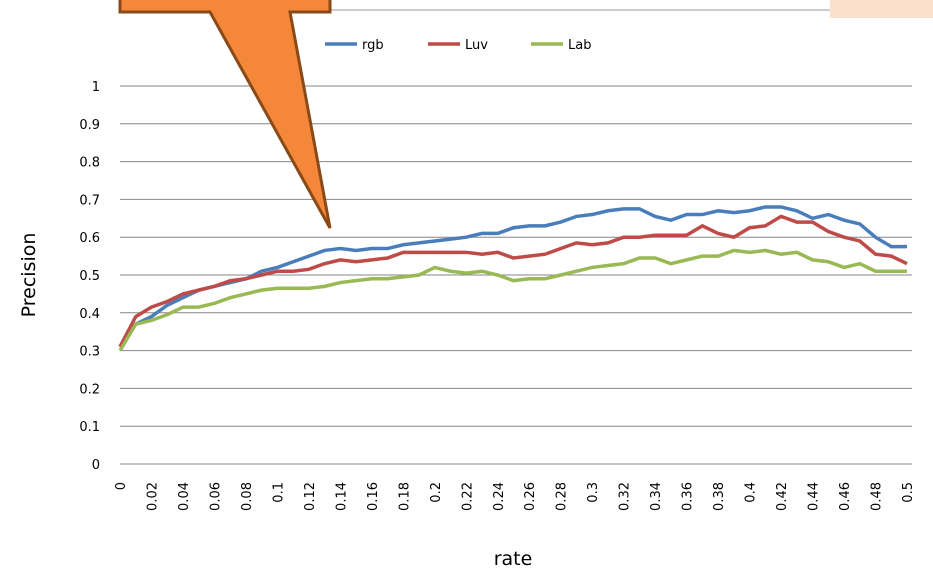  Describe the element at coordinates (845, 496) in the screenshot. I see `x-tick-label: 0.46` at that location.